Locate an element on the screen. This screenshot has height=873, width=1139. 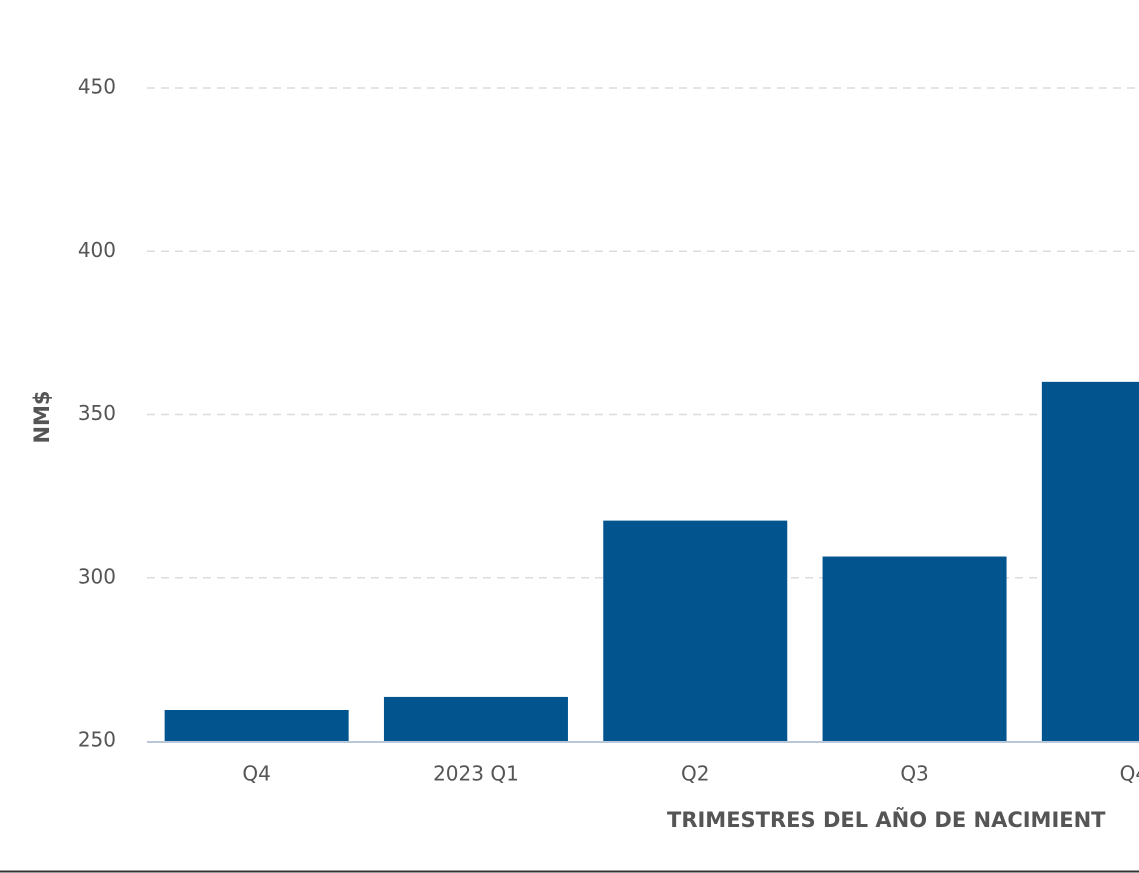
y-tick-label: 450 is located at coordinates (97, 87).